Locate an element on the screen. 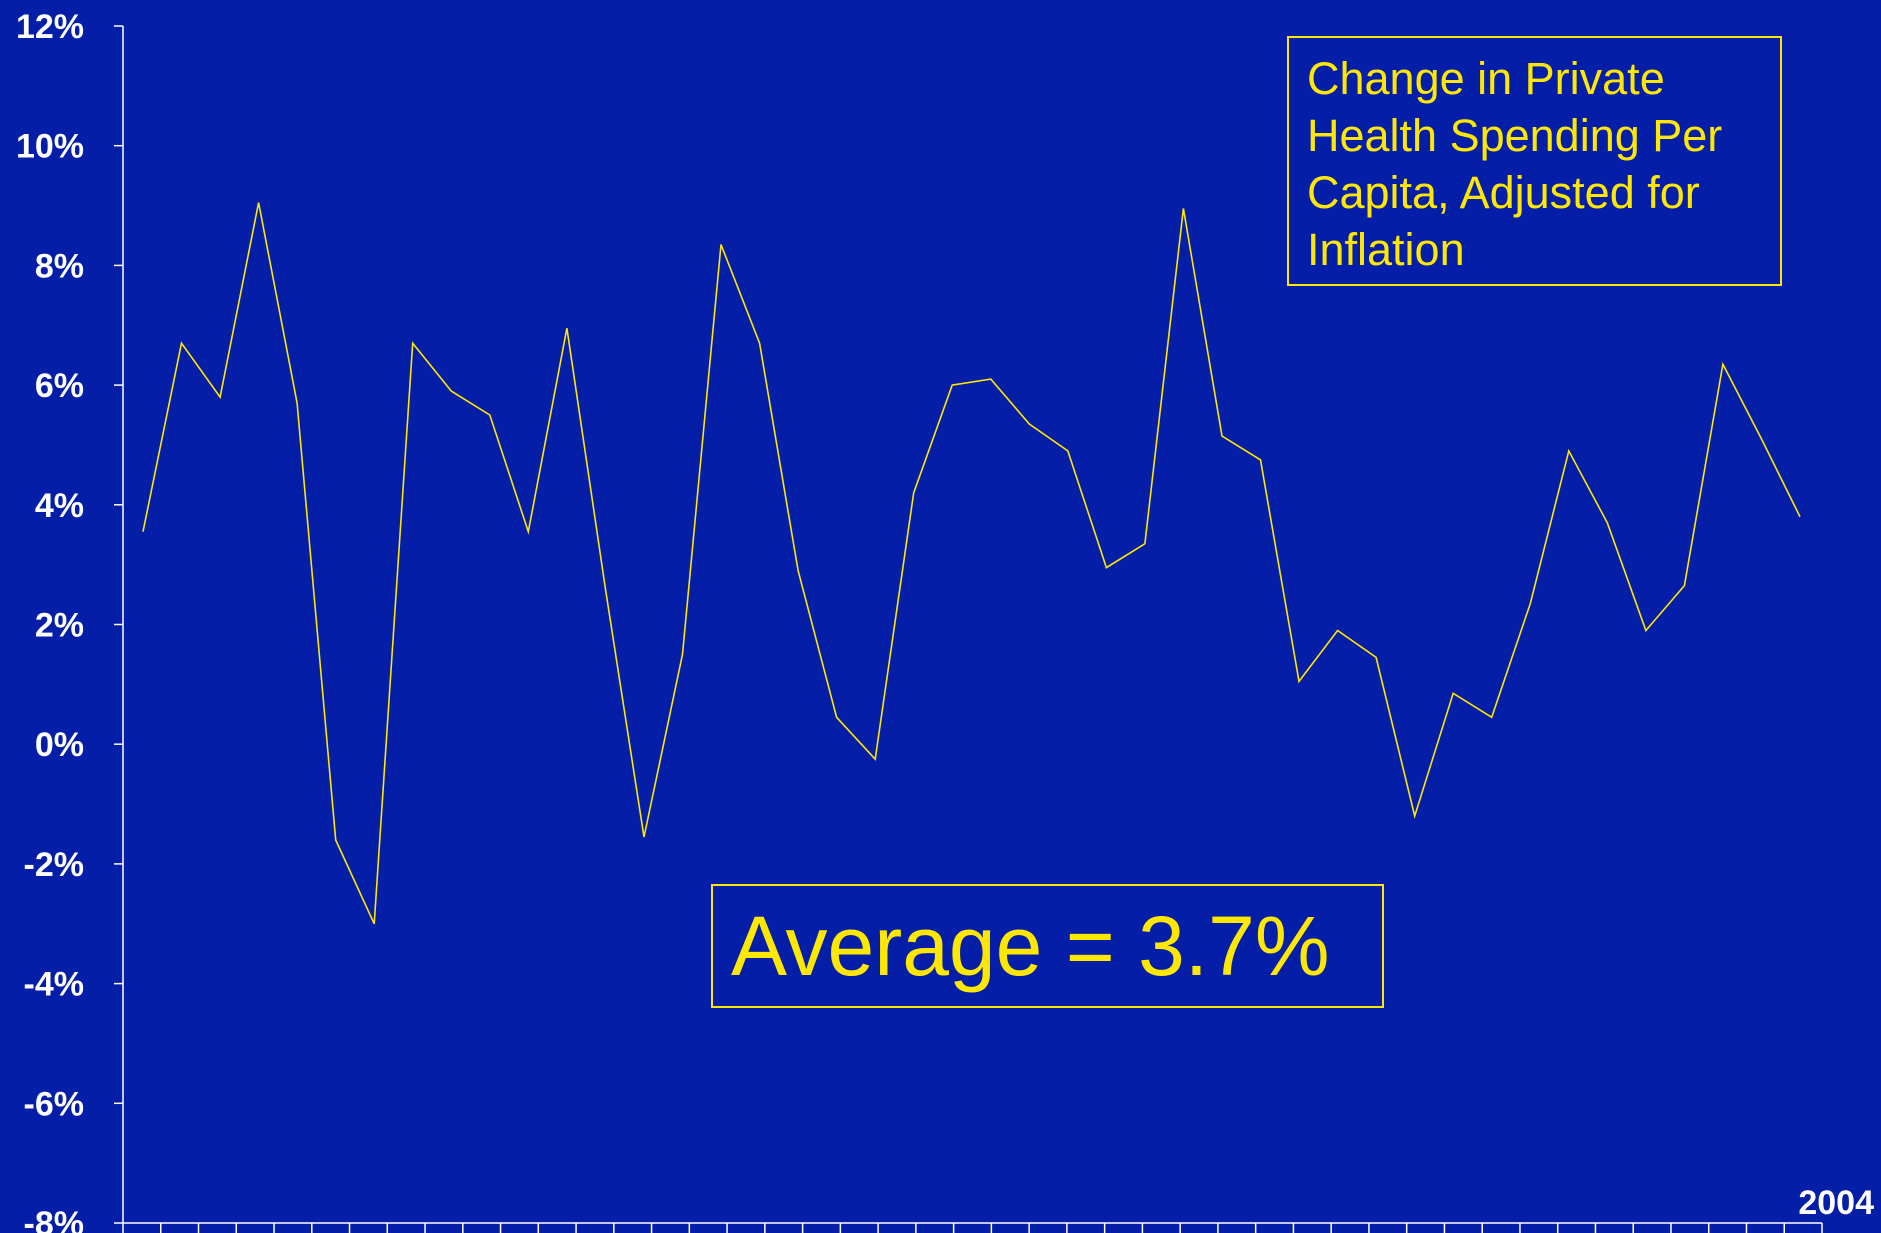 This screenshot has width=1881, height=1233. x-end-label: 2004 is located at coordinates (1836, 1203).